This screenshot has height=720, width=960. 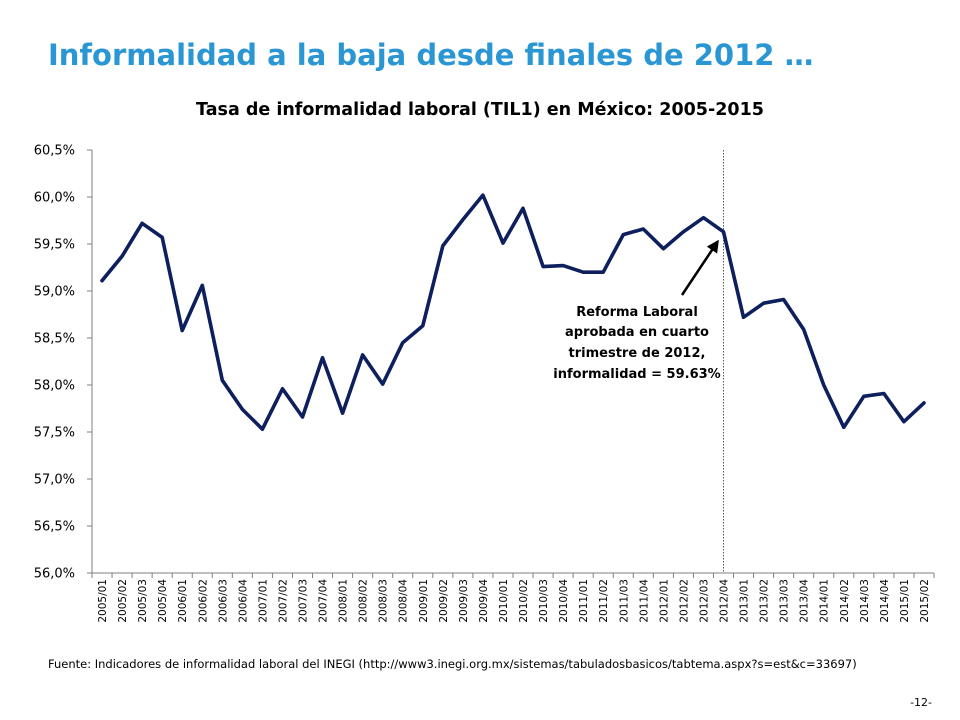 I want to click on y-tick-label: 56,0%, so click(x=54, y=574).